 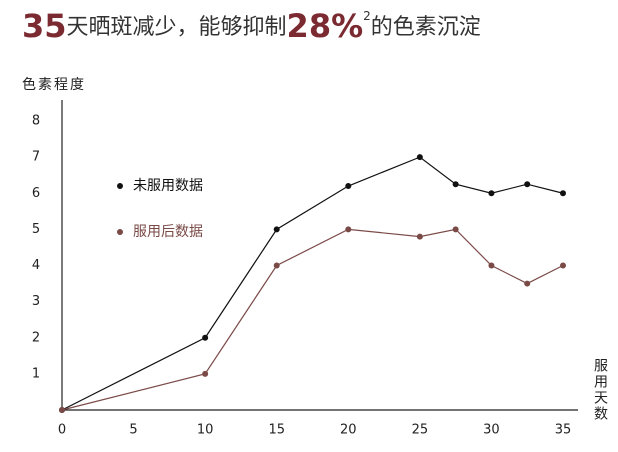 What do you see at coordinates (348, 430) in the screenshot?
I see `x-tick-label: 20` at bounding box center [348, 430].